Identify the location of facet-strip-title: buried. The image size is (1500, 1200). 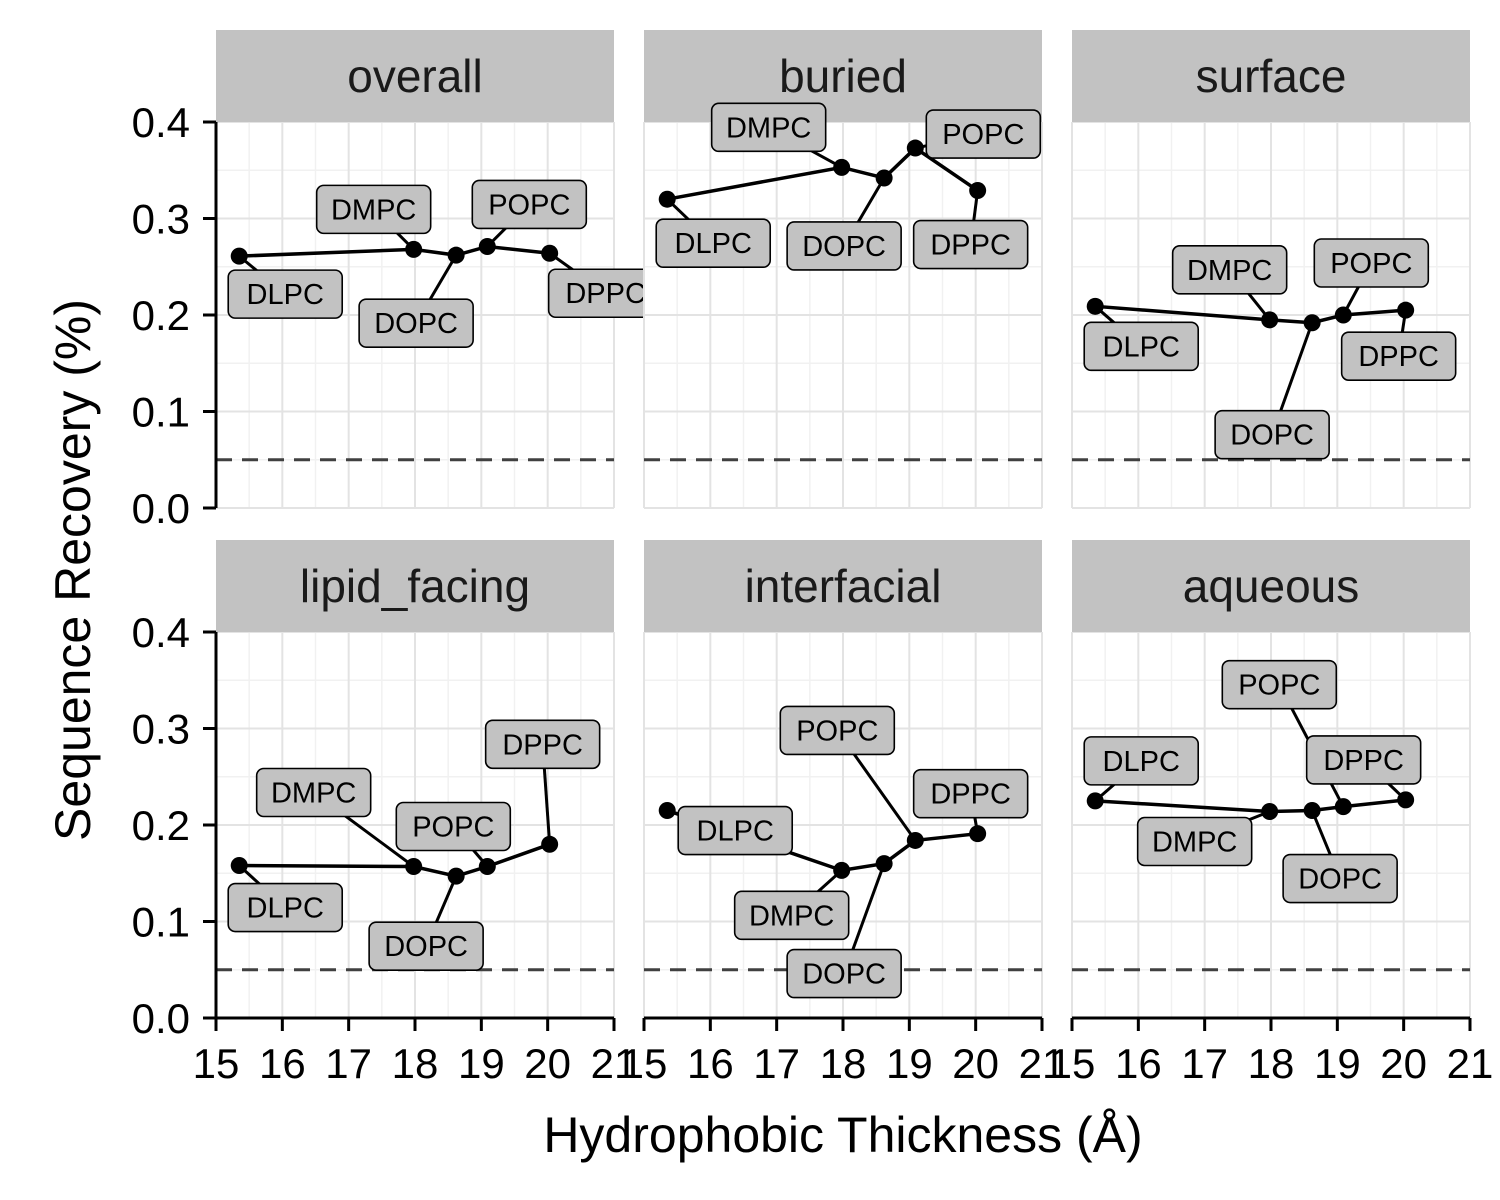
(843, 76).